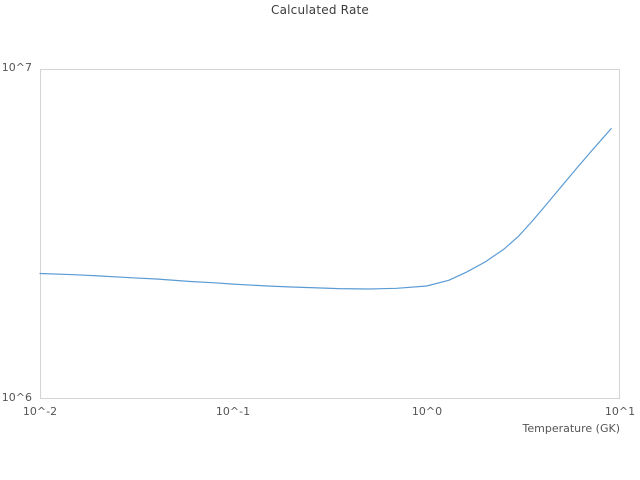 The image size is (640, 480). I want to click on chart-title: Calculated Rate, so click(320, 10).